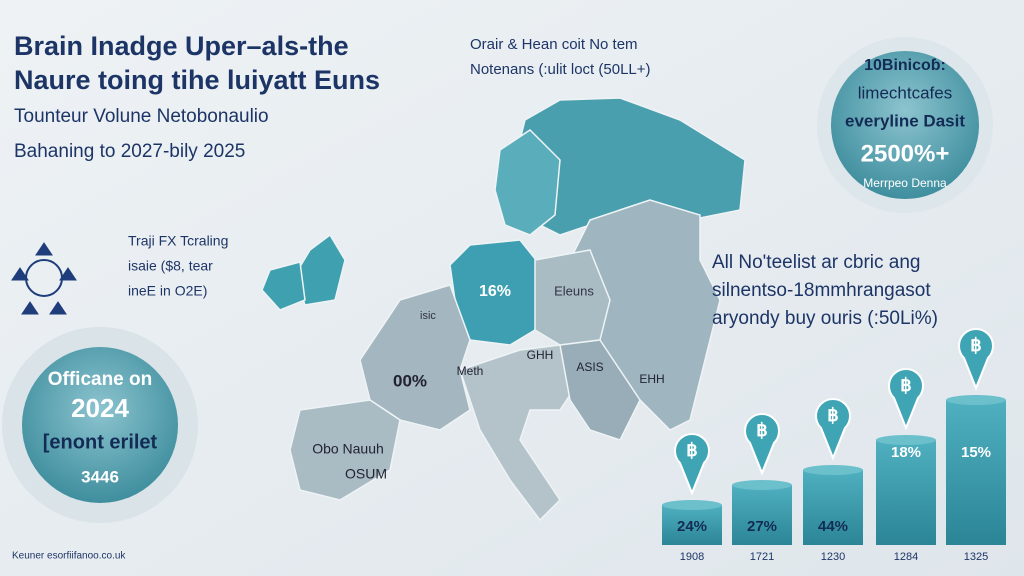 The image size is (1024, 576). Describe the element at coordinates (495, 291) in the screenshot. I see `map-label: 16%` at that location.